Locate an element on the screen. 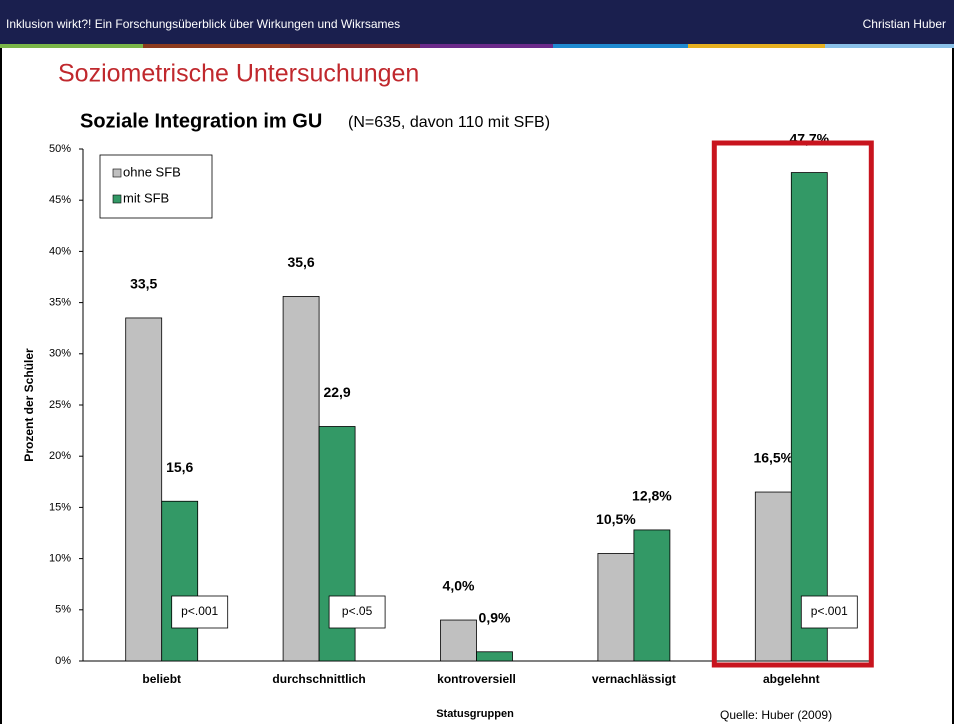 The width and height of the screenshot is (954, 724). annotation: p<.05 is located at coordinates (357, 611).